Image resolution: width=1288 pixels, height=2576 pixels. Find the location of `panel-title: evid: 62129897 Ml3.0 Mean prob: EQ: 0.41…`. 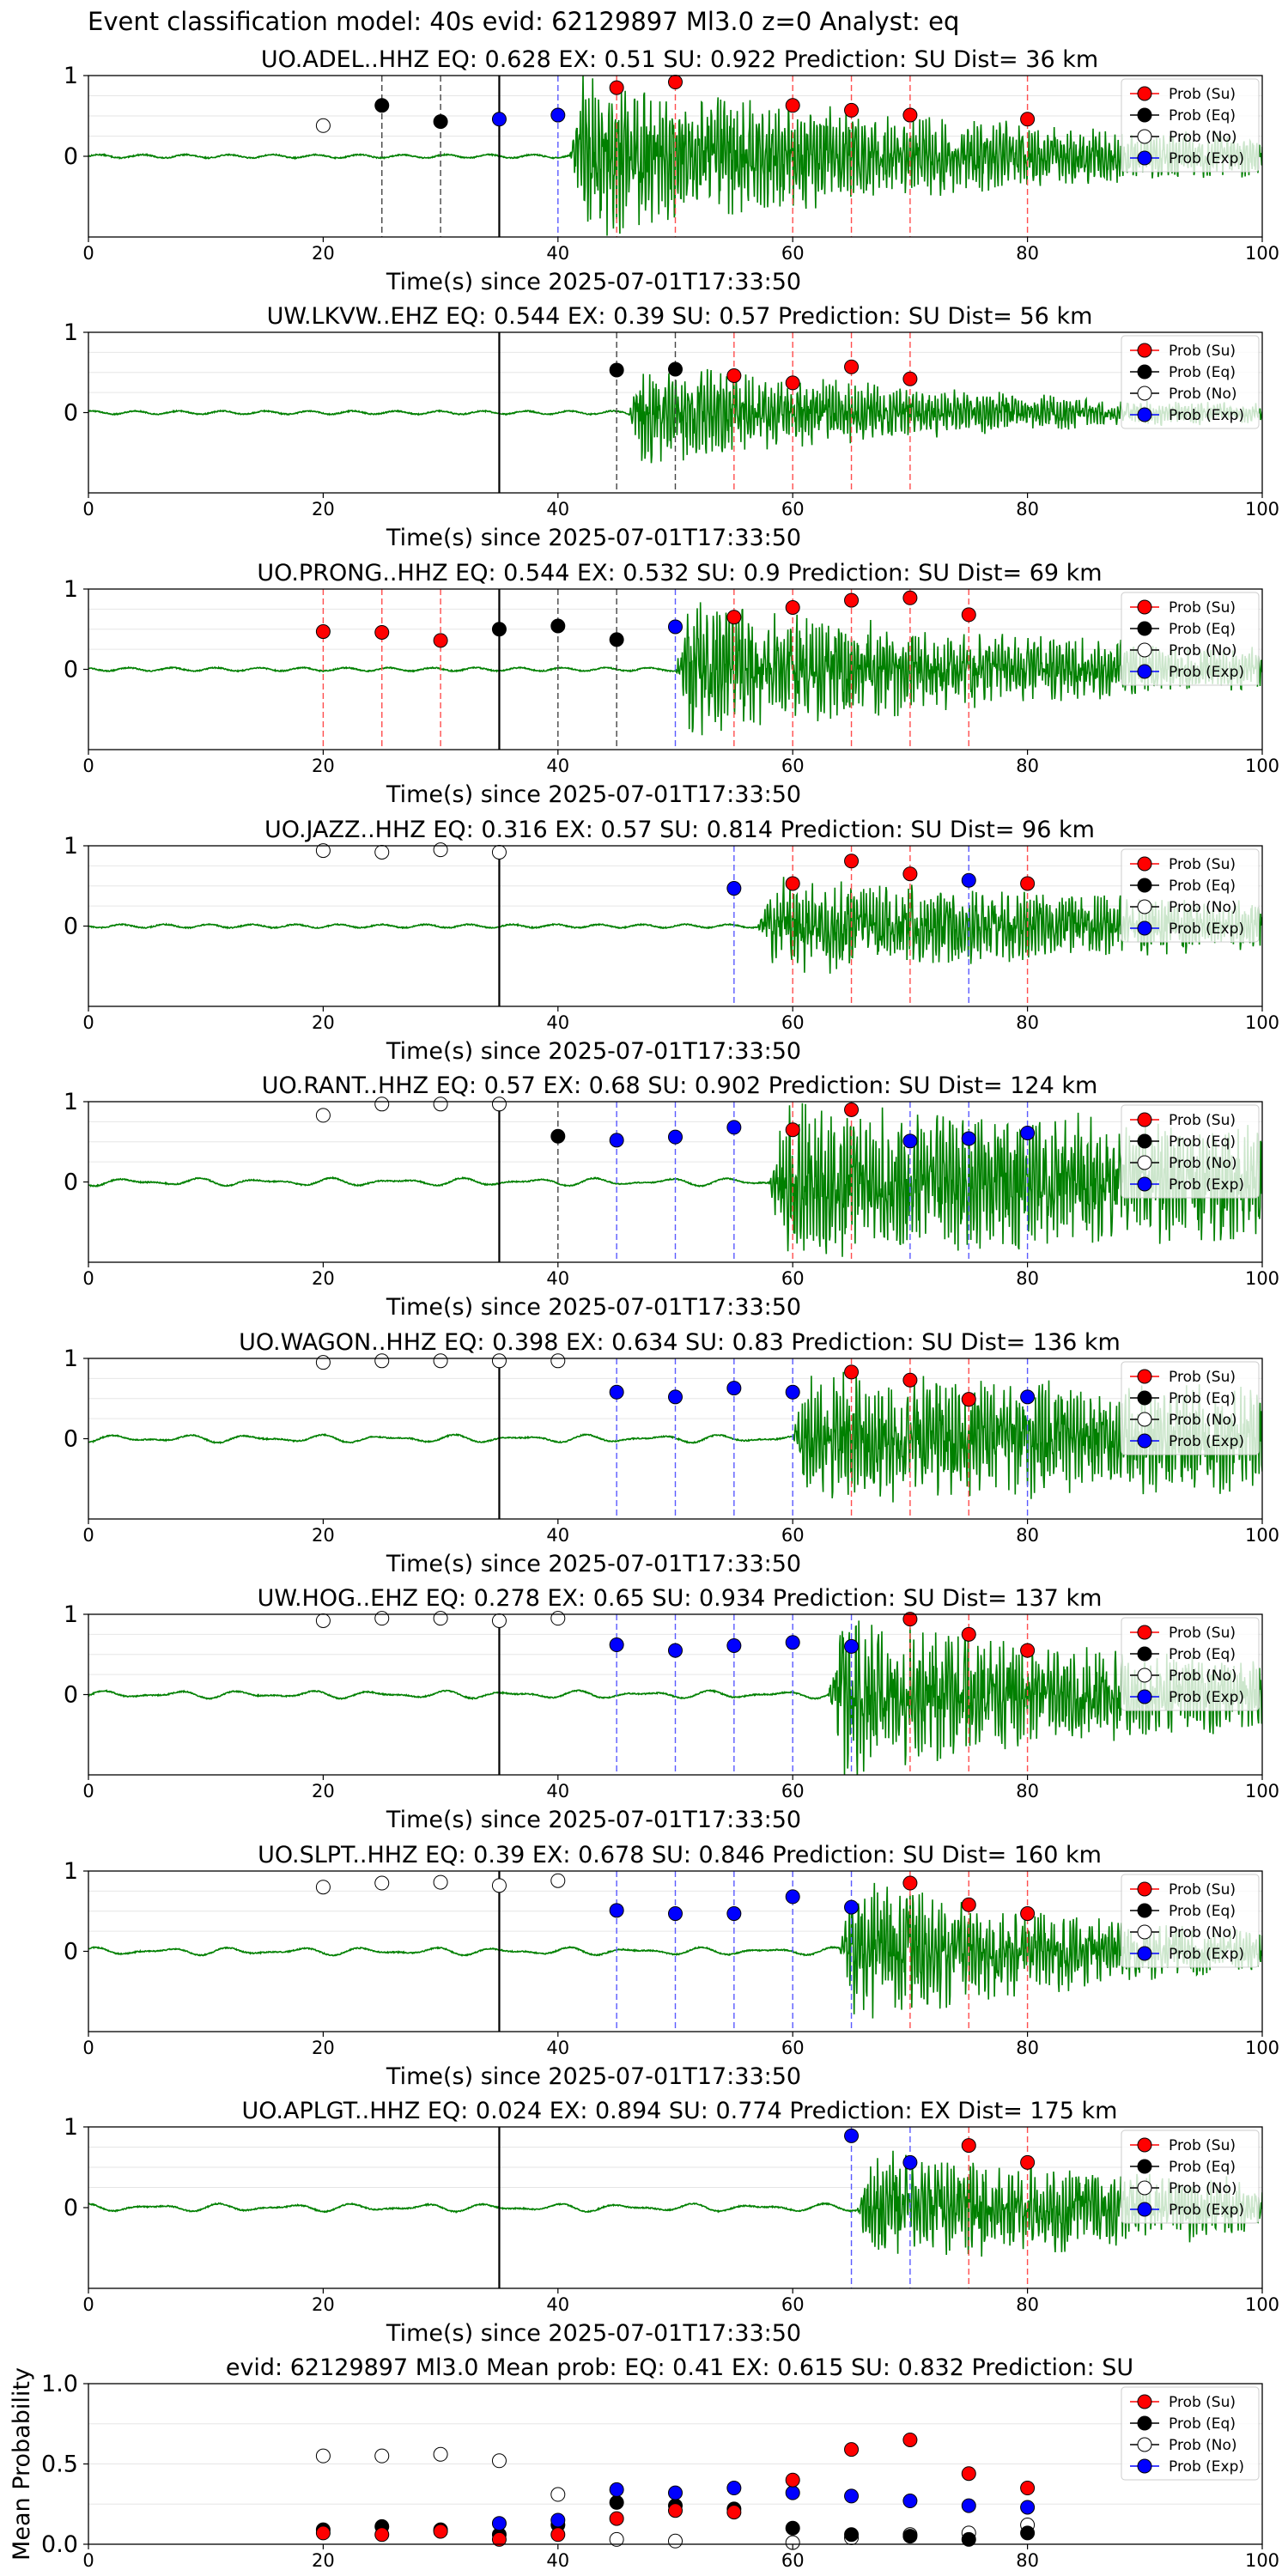

panel-title: evid: 62129897 Ml3.0 Mean prob: EQ: 0.41… is located at coordinates (680, 2368).